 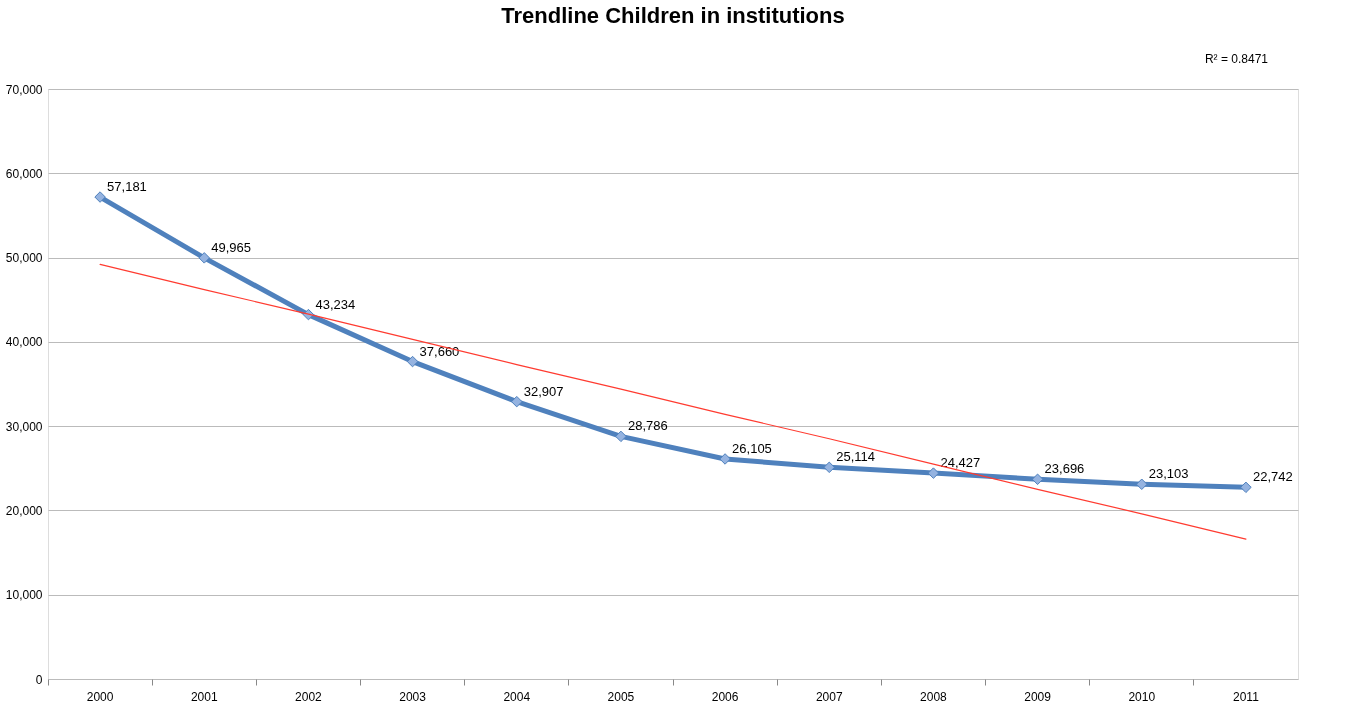 What do you see at coordinates (829, 696) in the screenshot?
I see `x-tick-label: 2007` at bounding box center [829, 696].